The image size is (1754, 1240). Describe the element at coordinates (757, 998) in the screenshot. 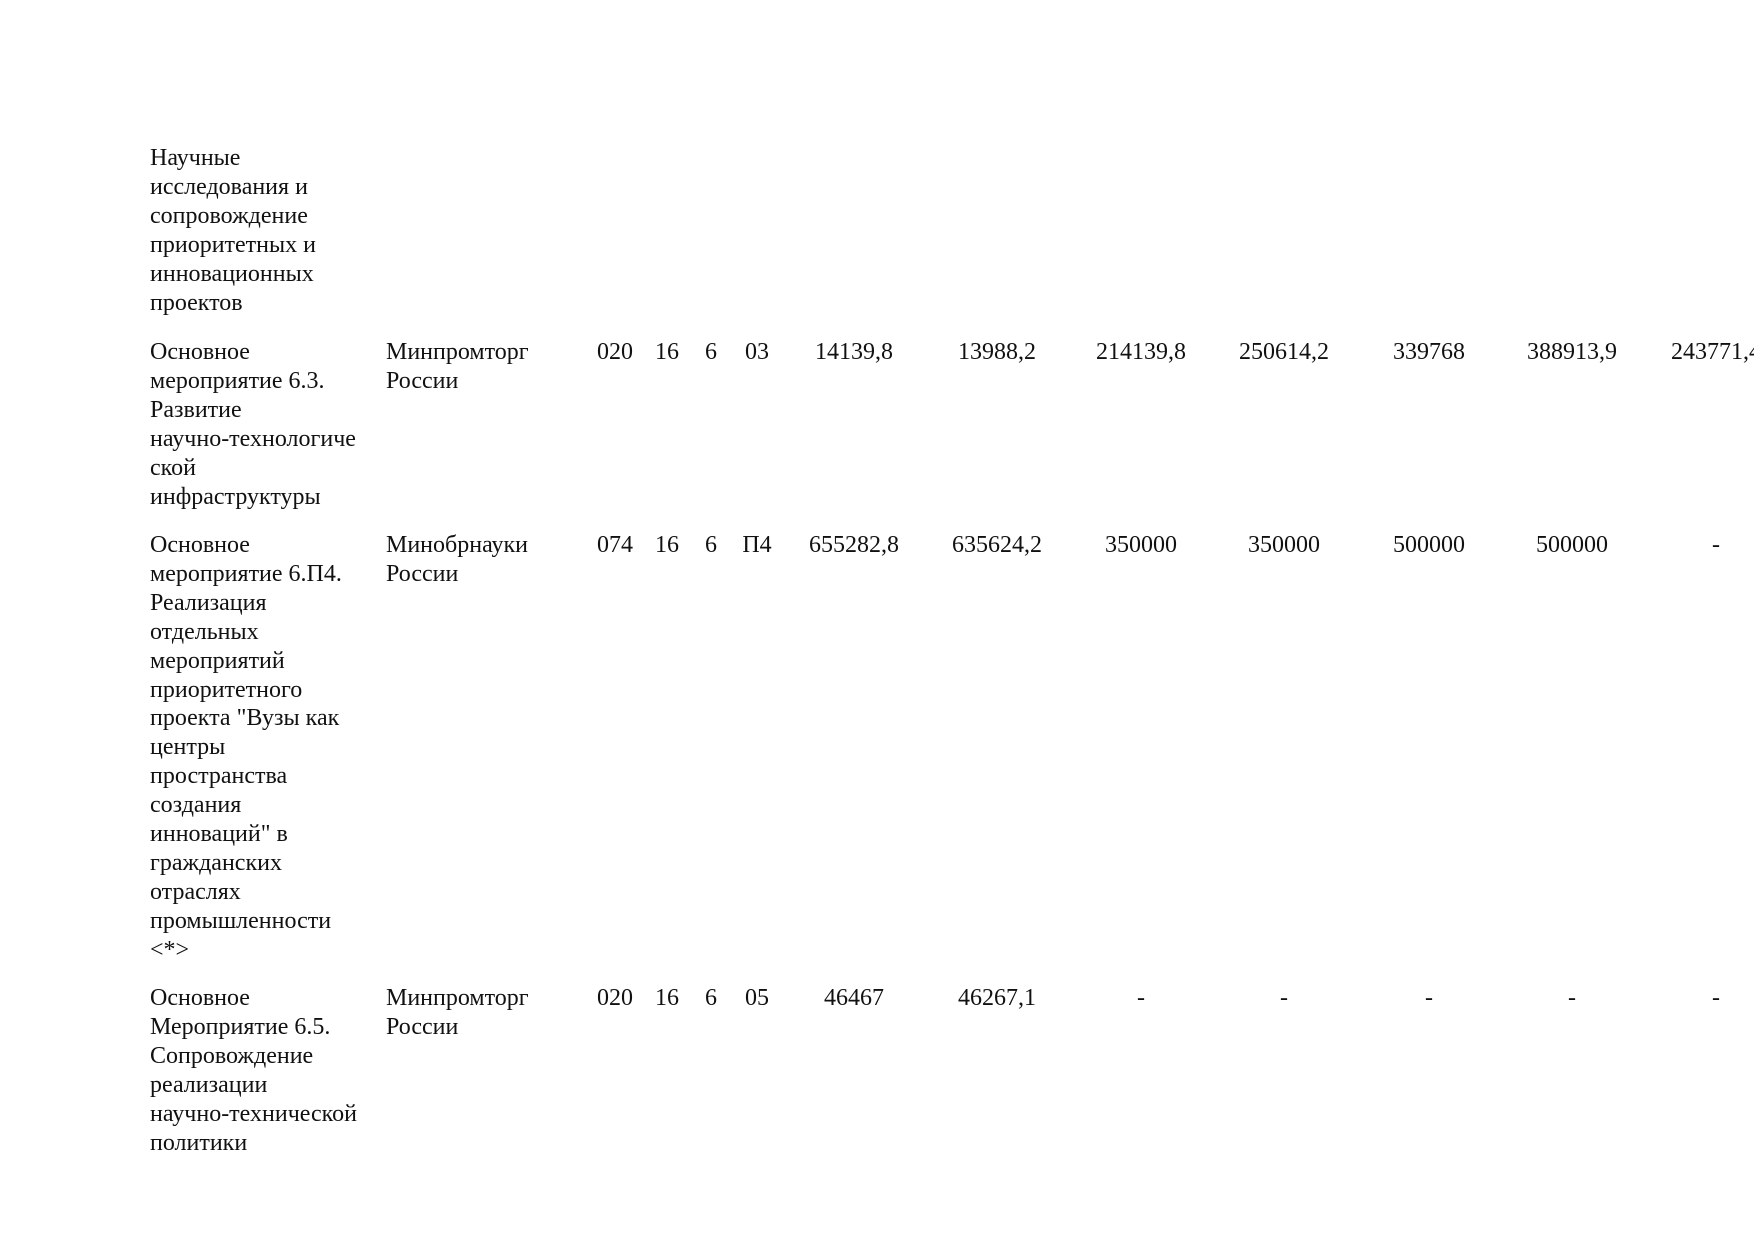

I see `code: 05` at that location.